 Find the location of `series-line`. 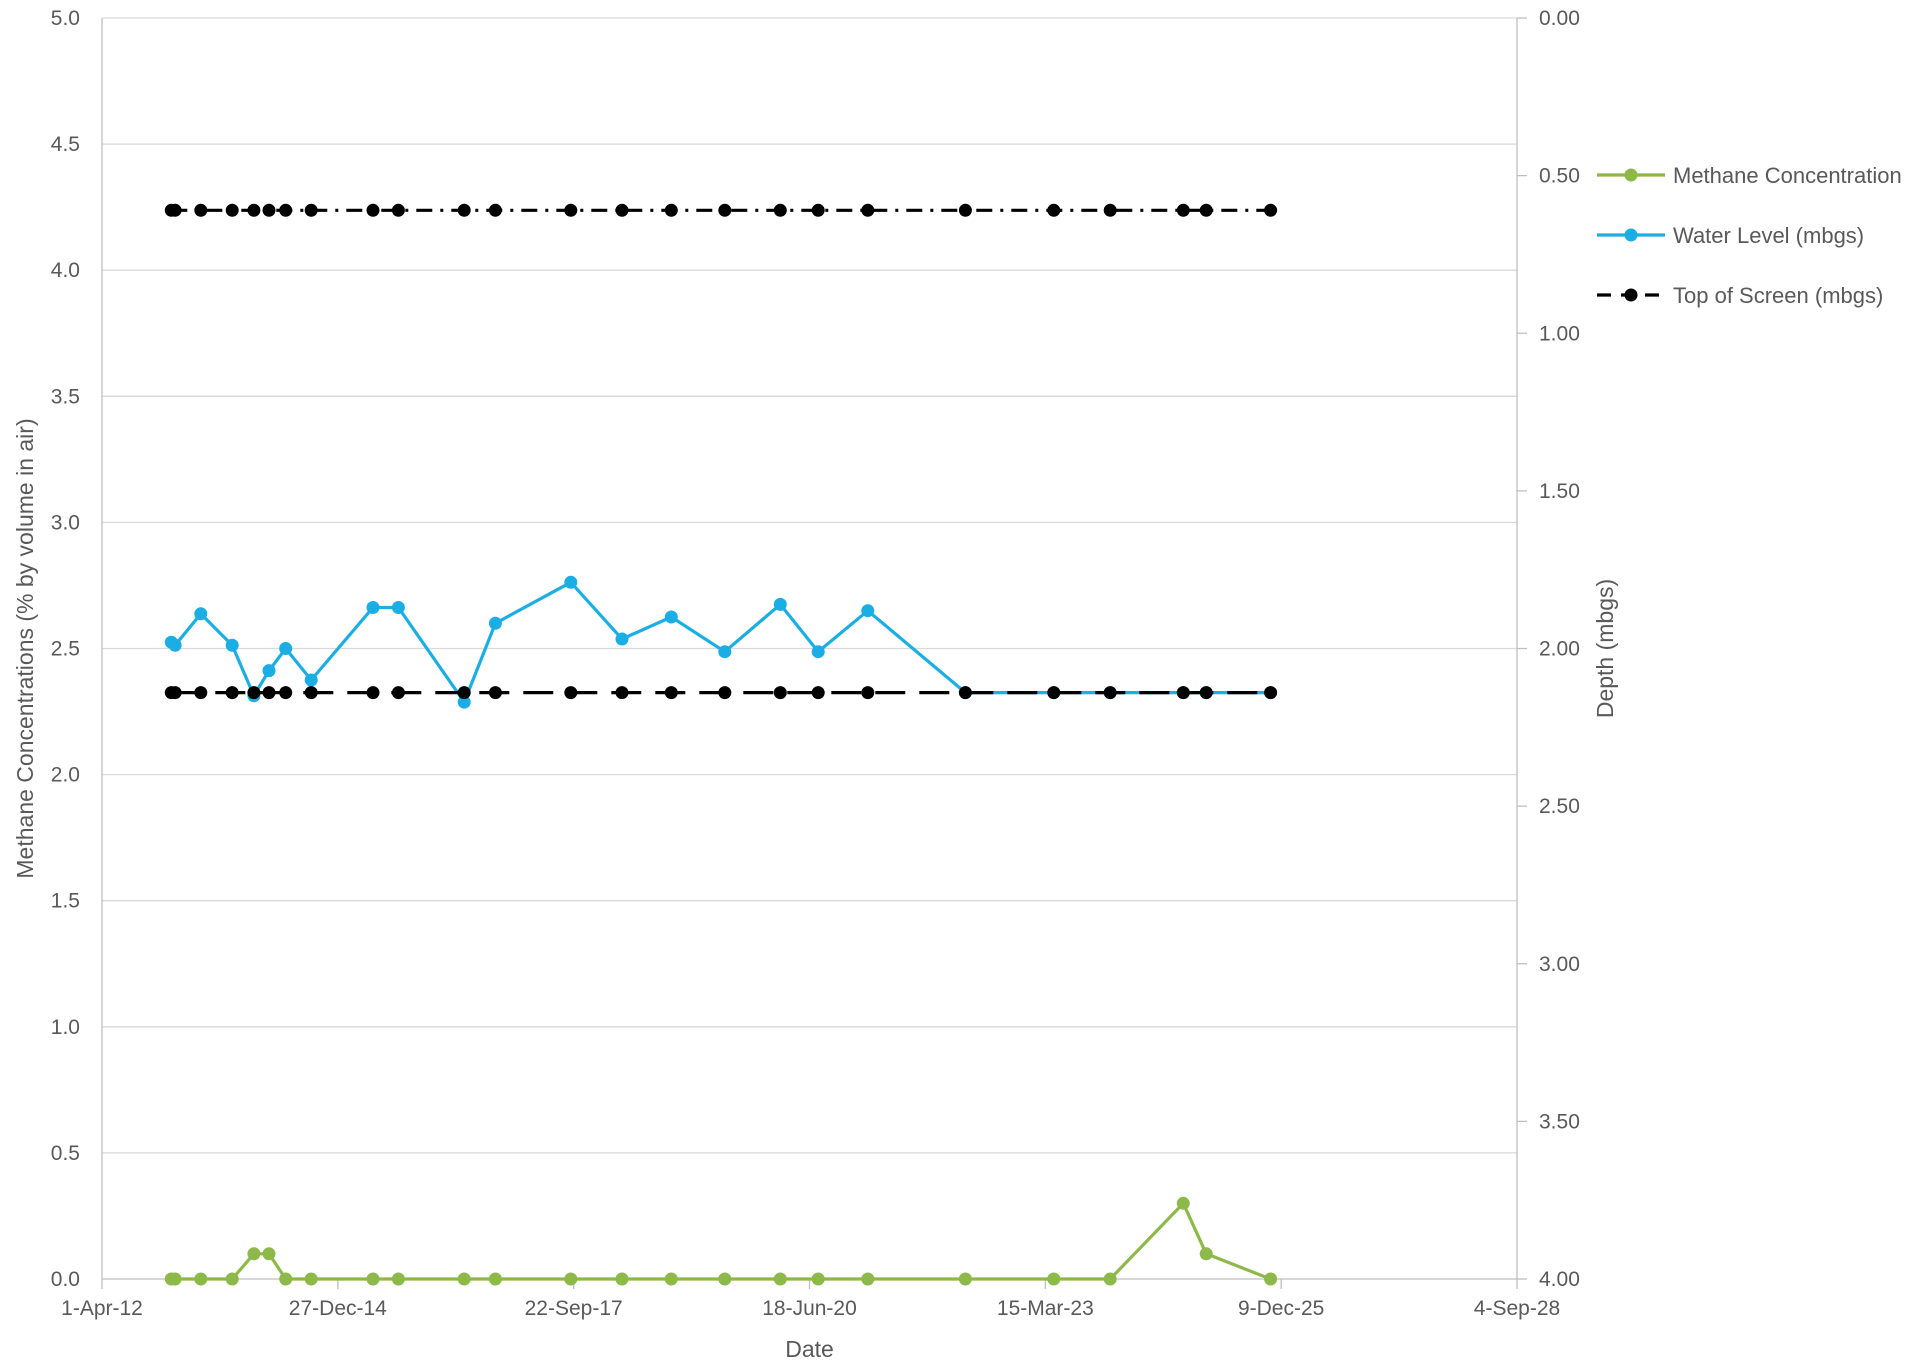

series-line is located at coordinates (721, 1241).